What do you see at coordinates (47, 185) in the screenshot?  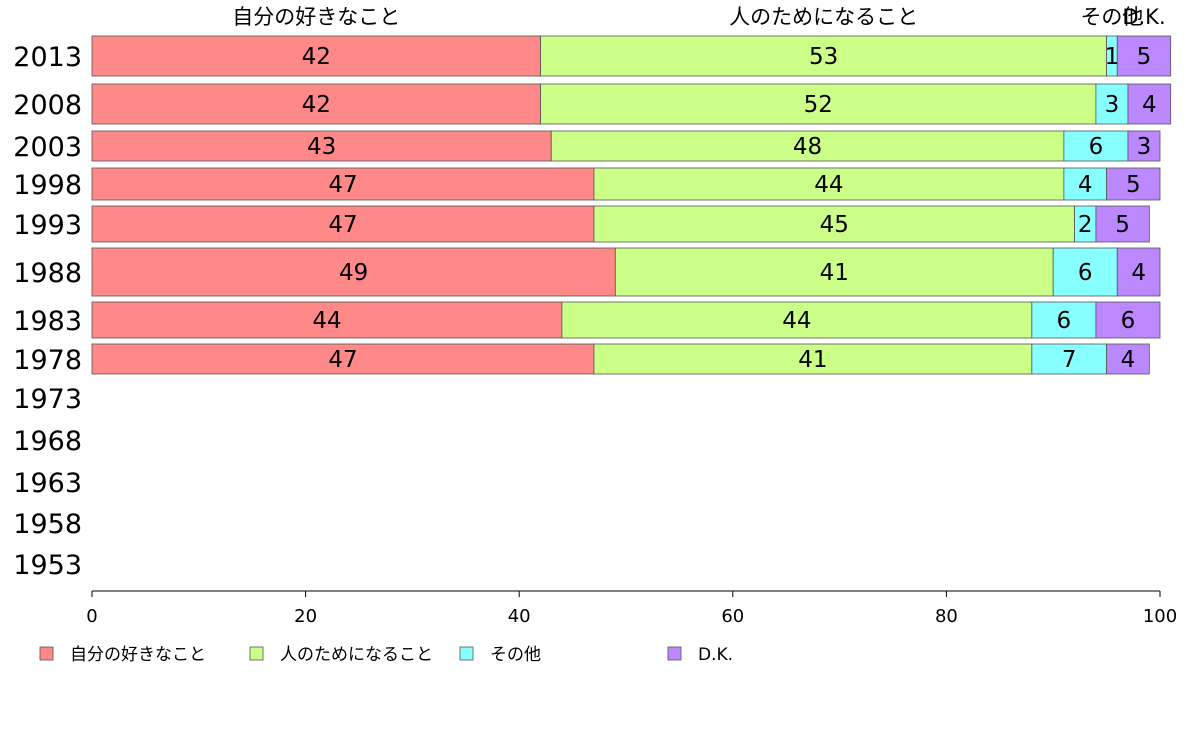 I see `y-tick-label: 1998` at bounding box center [47, 185].